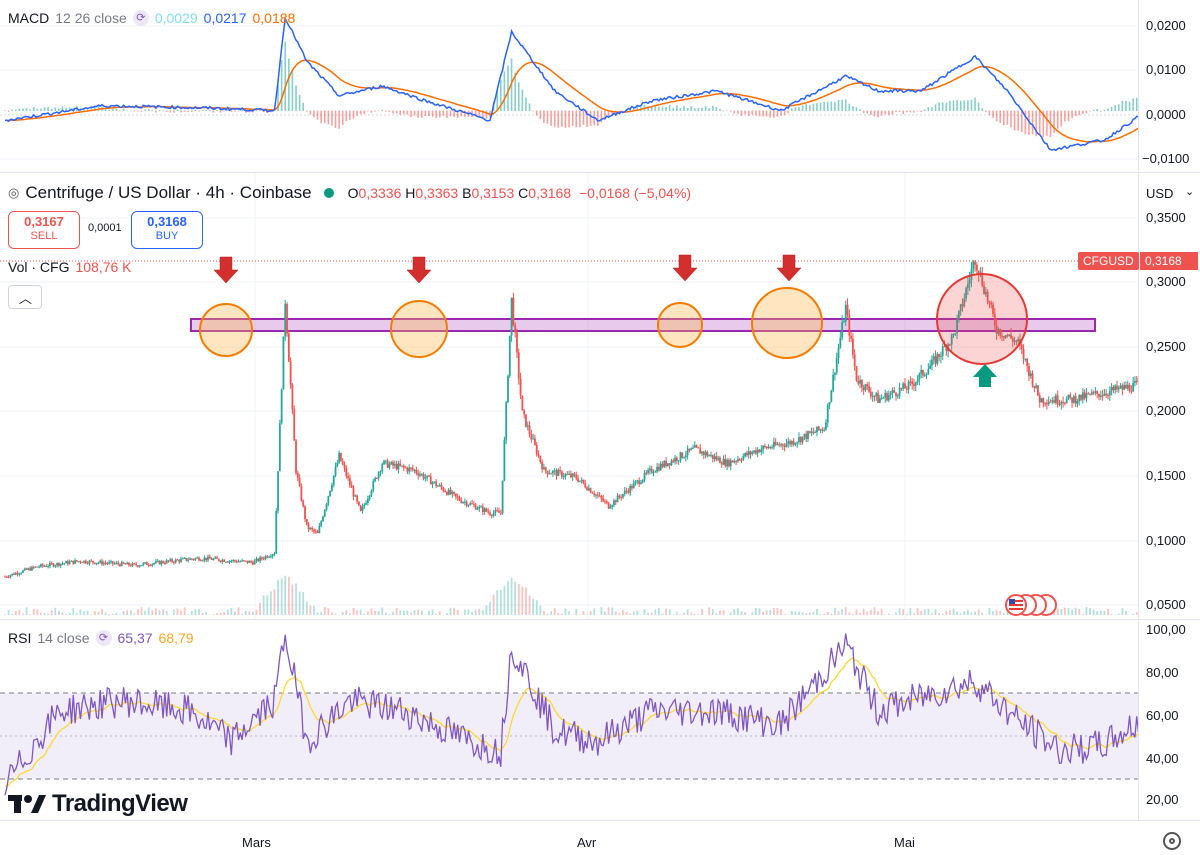  Describe the element at coordinates (25, 297) in the screenshot. I see `collapse-legend-button: ︿` at that location.